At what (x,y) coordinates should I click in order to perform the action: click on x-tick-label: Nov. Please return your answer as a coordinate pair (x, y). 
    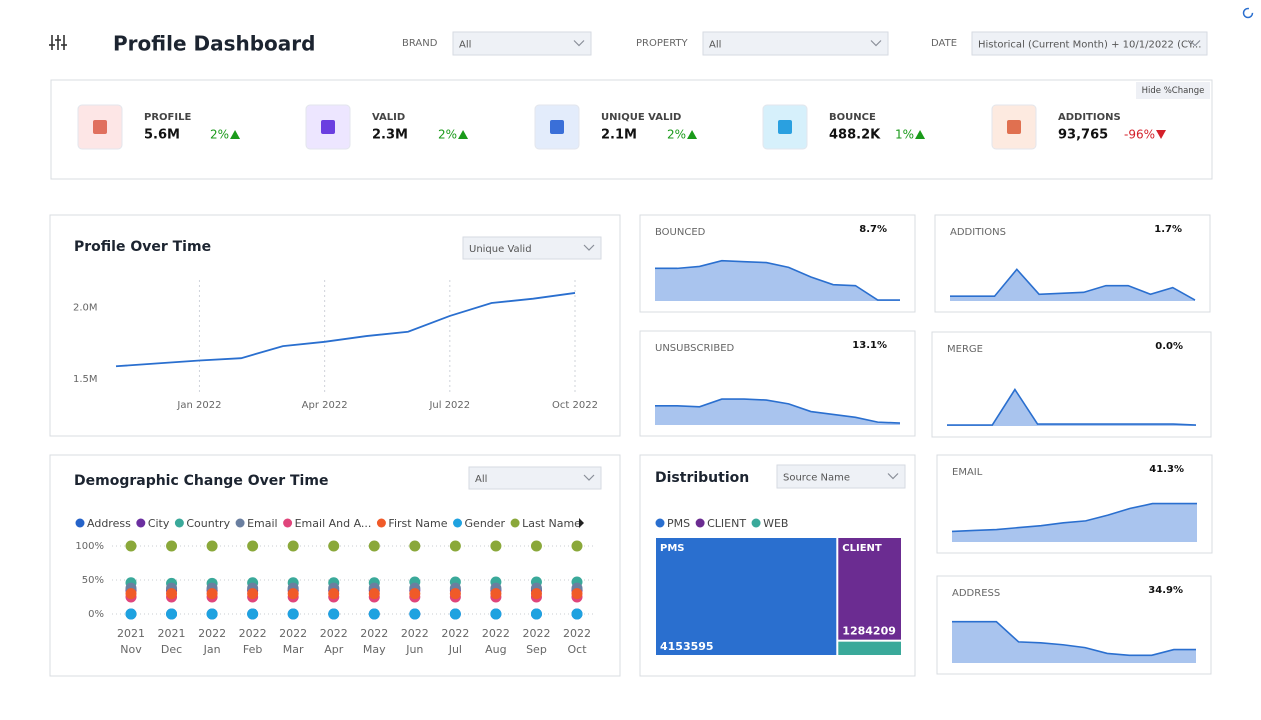
    Looking at the image, I should click on (131, 649).